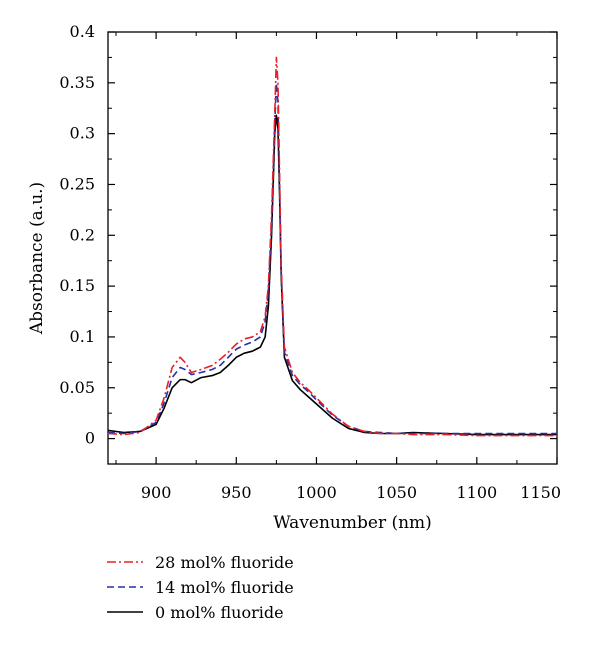 The width and height of the screenshot is (600, 645). What do you see at coordinates (82, 133) in the screenshot?
I see `y-tick-label: 0.3` at bounding box center [82, 133].